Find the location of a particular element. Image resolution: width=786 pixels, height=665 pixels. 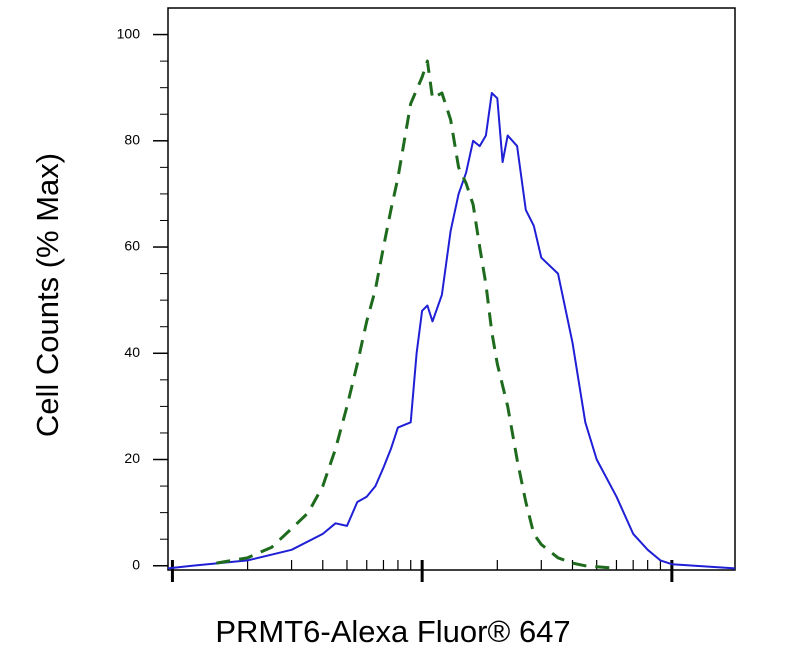

y-tick-label: 100 is located at coordinates (129, 33).